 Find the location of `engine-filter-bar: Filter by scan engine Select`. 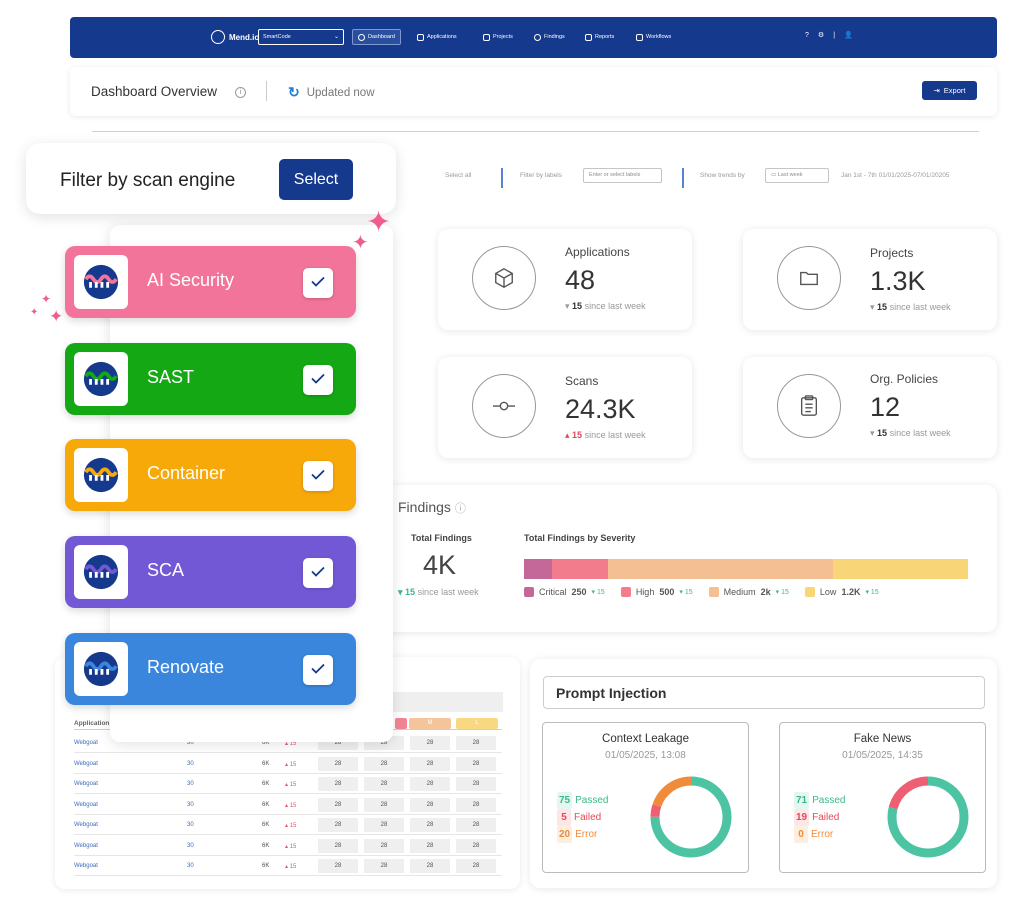

engine-filter-bar: Filter by scan engine Select is located at coordinates (211, 178).